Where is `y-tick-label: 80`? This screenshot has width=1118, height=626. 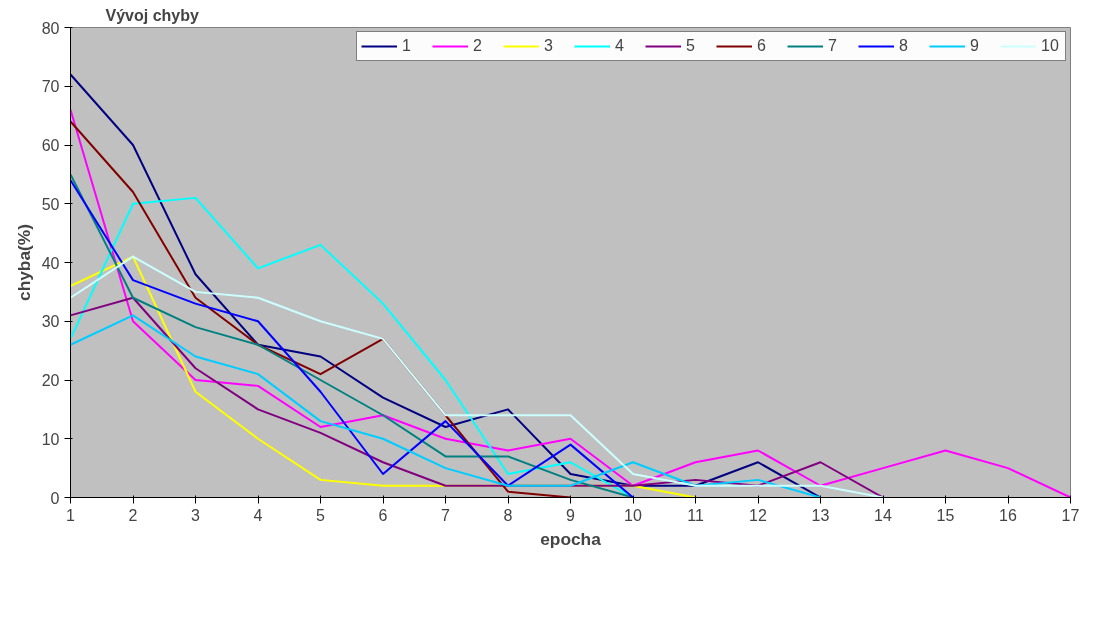
y-tick-label: 80 is located at coordinates (50, 28).